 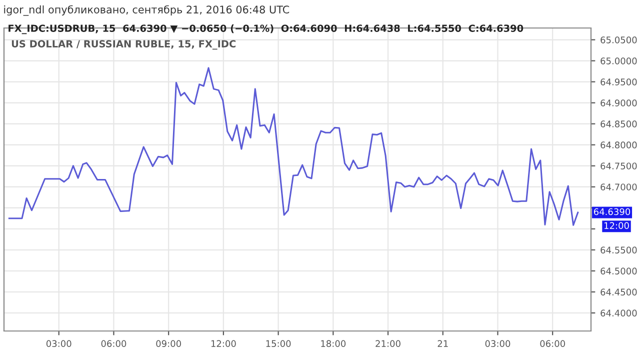 What do you see at coordinates (618, 250) in the screenshot?
I see `y-tick-label: 64.5500` at bounding box center [618, 250].